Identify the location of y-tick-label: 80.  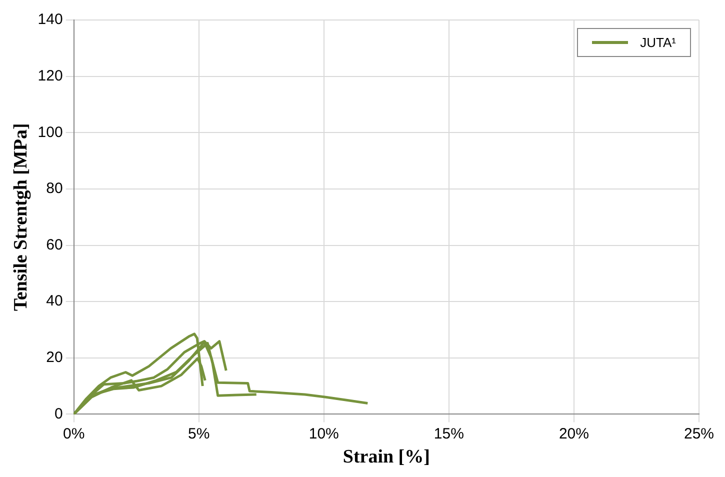
(54, 189).